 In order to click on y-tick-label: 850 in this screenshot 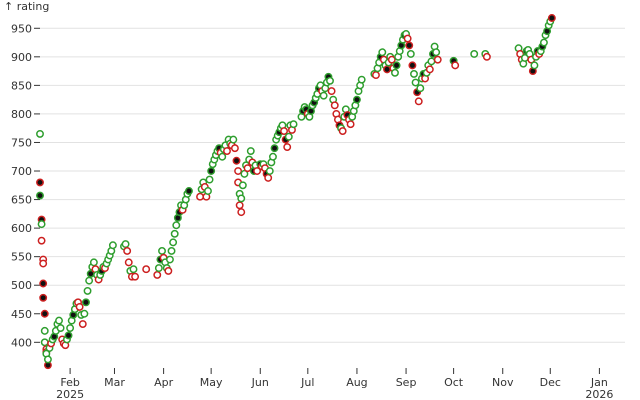, I will do `click(21, 85)`.